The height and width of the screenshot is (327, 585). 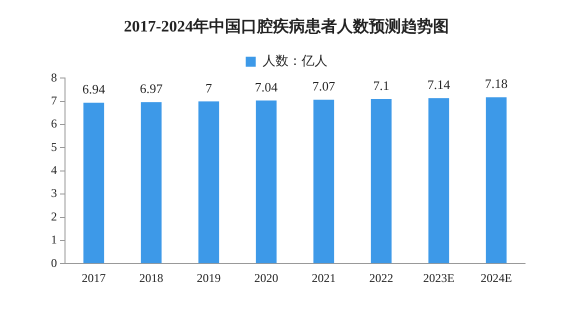 What do you see at coordinates (496, 84) in the screenshot?
I see `data-label: 7.18` at bounding box center [496, 84].